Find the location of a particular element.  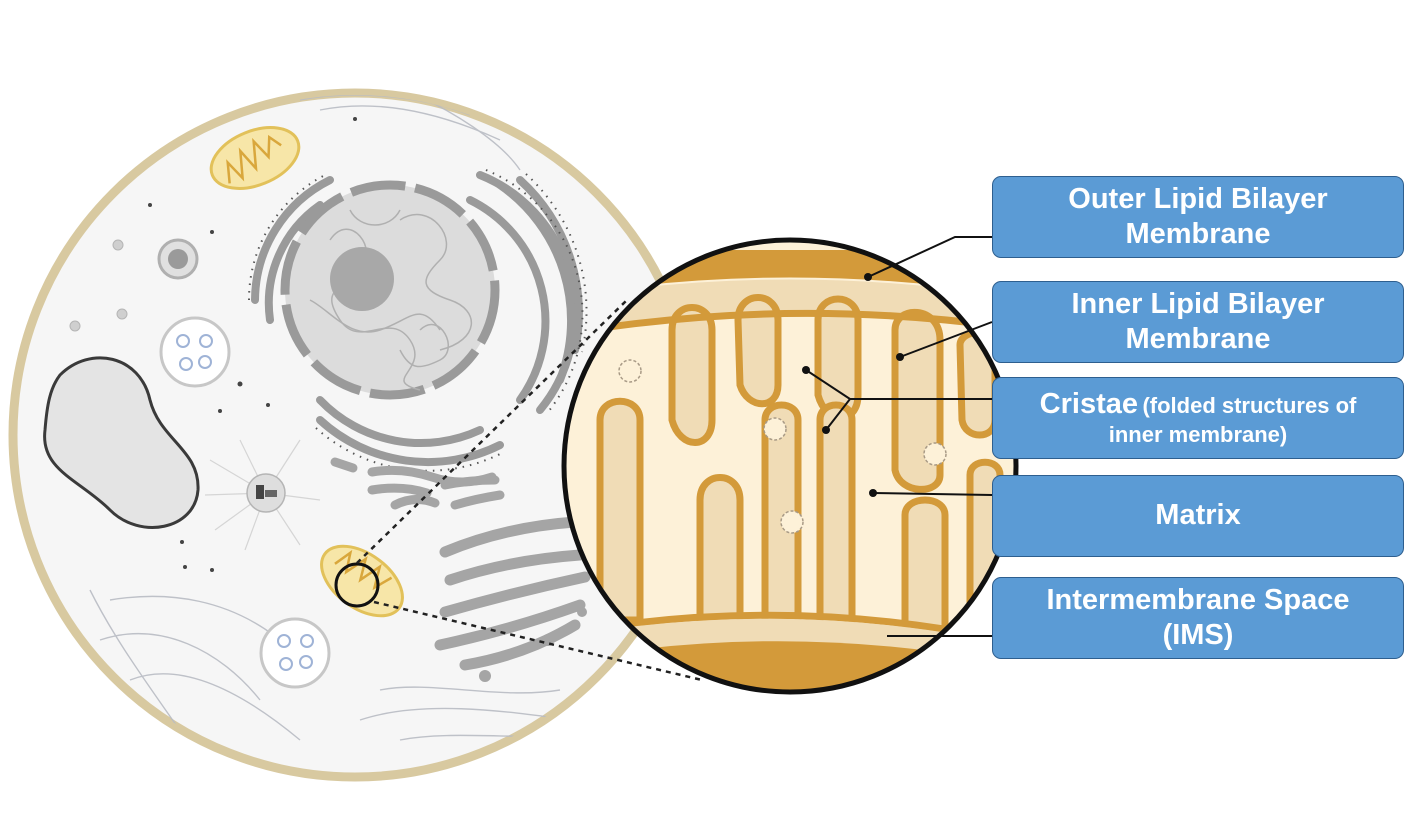

label-inner-membrane: Inner Lipid Bilayer Membrane is located at coordinates (1198, 322).